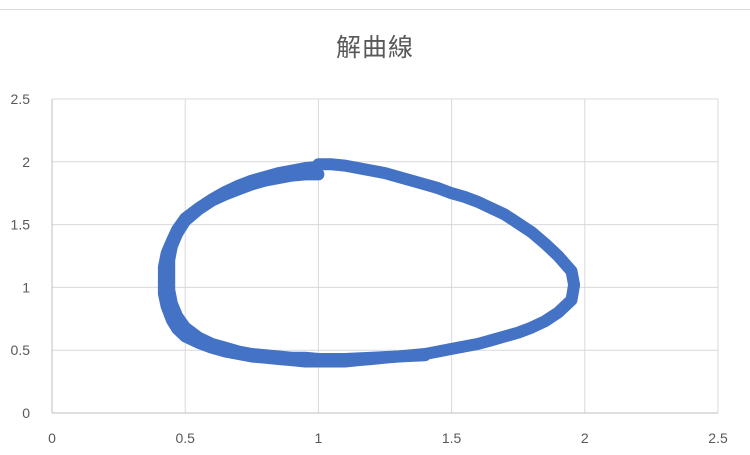  What do you see at coordinates (375, 9) in the screenshot?
I see `top-divider` at bounding box center [375, 9].